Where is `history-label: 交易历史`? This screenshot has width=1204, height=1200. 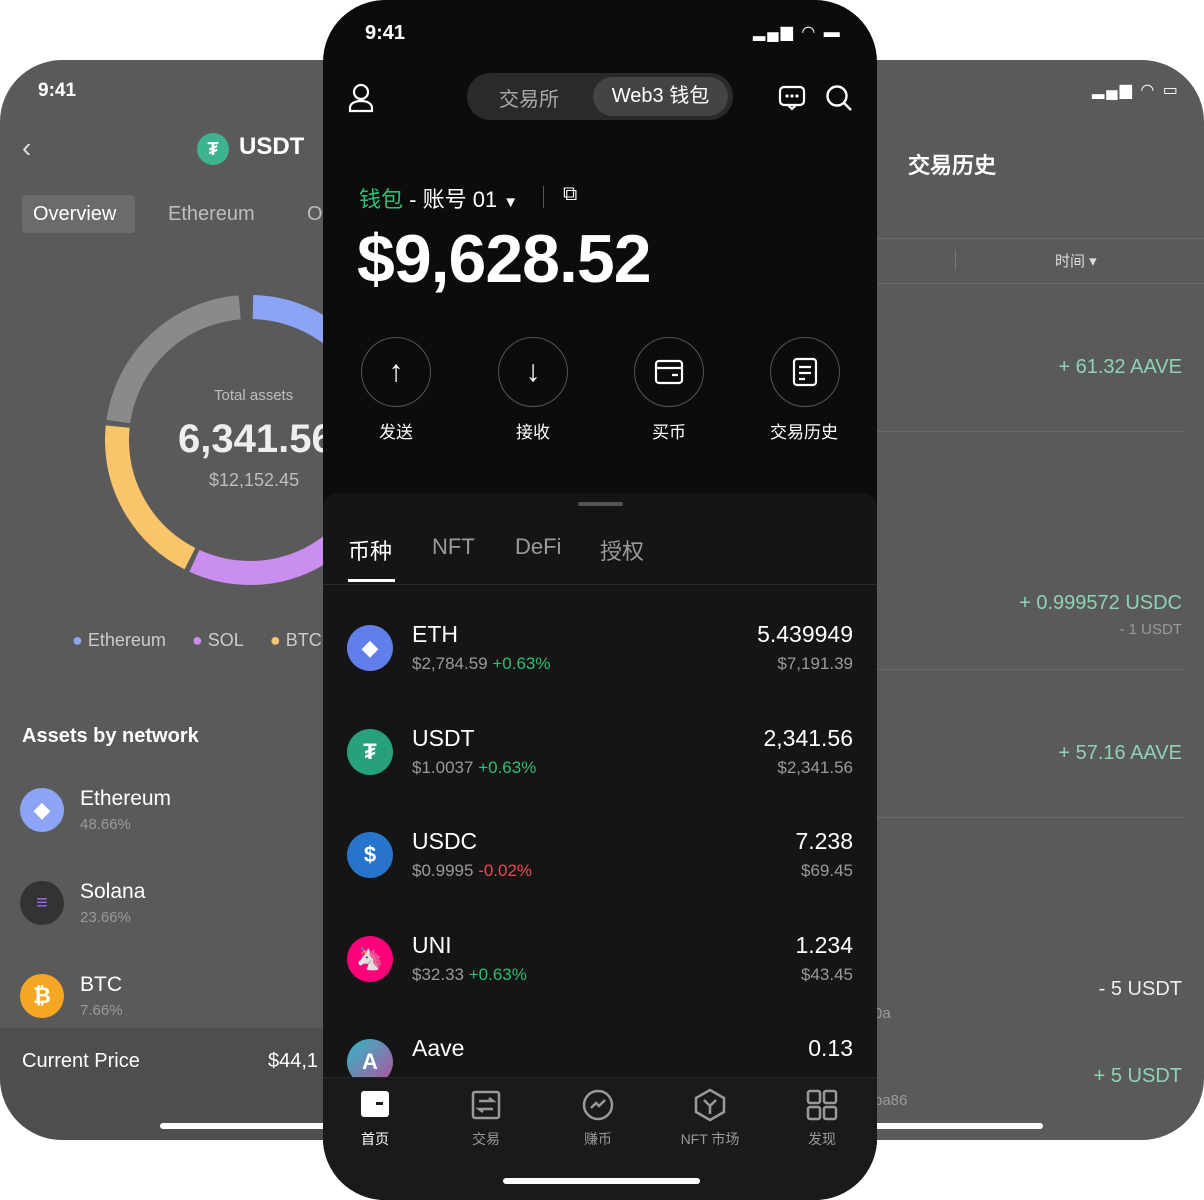 history-label: 交易历史 is located at coordinates (804, 432).